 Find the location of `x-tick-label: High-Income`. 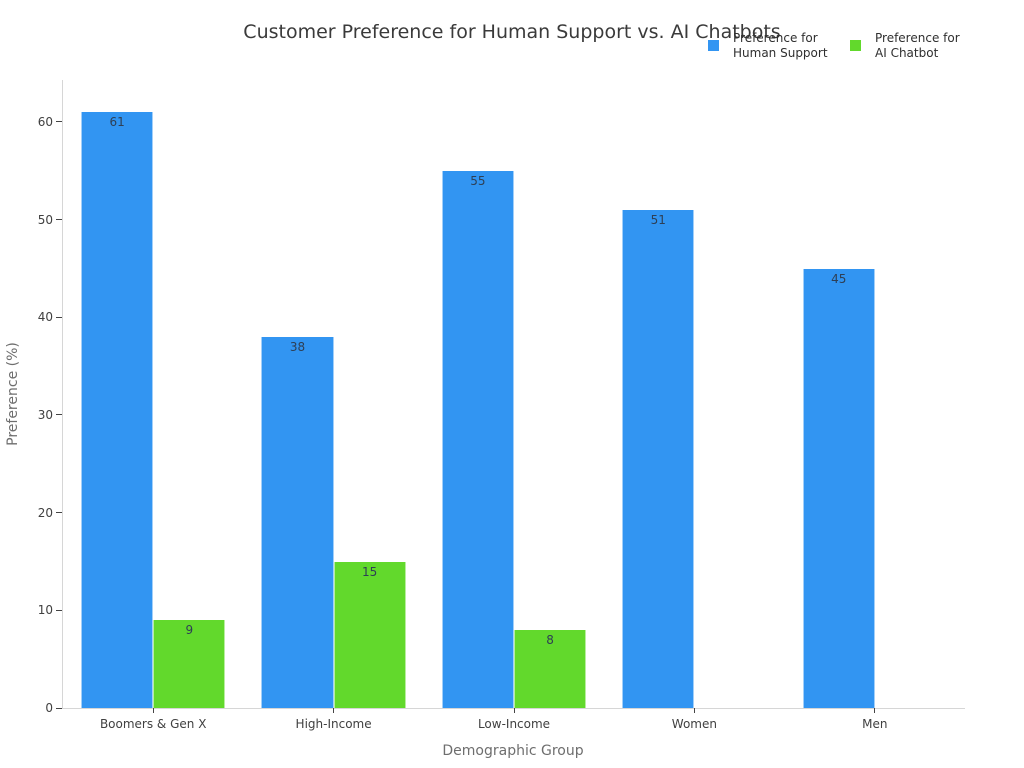

x-tick-label: High-Income is located at coordinates (333, 724).